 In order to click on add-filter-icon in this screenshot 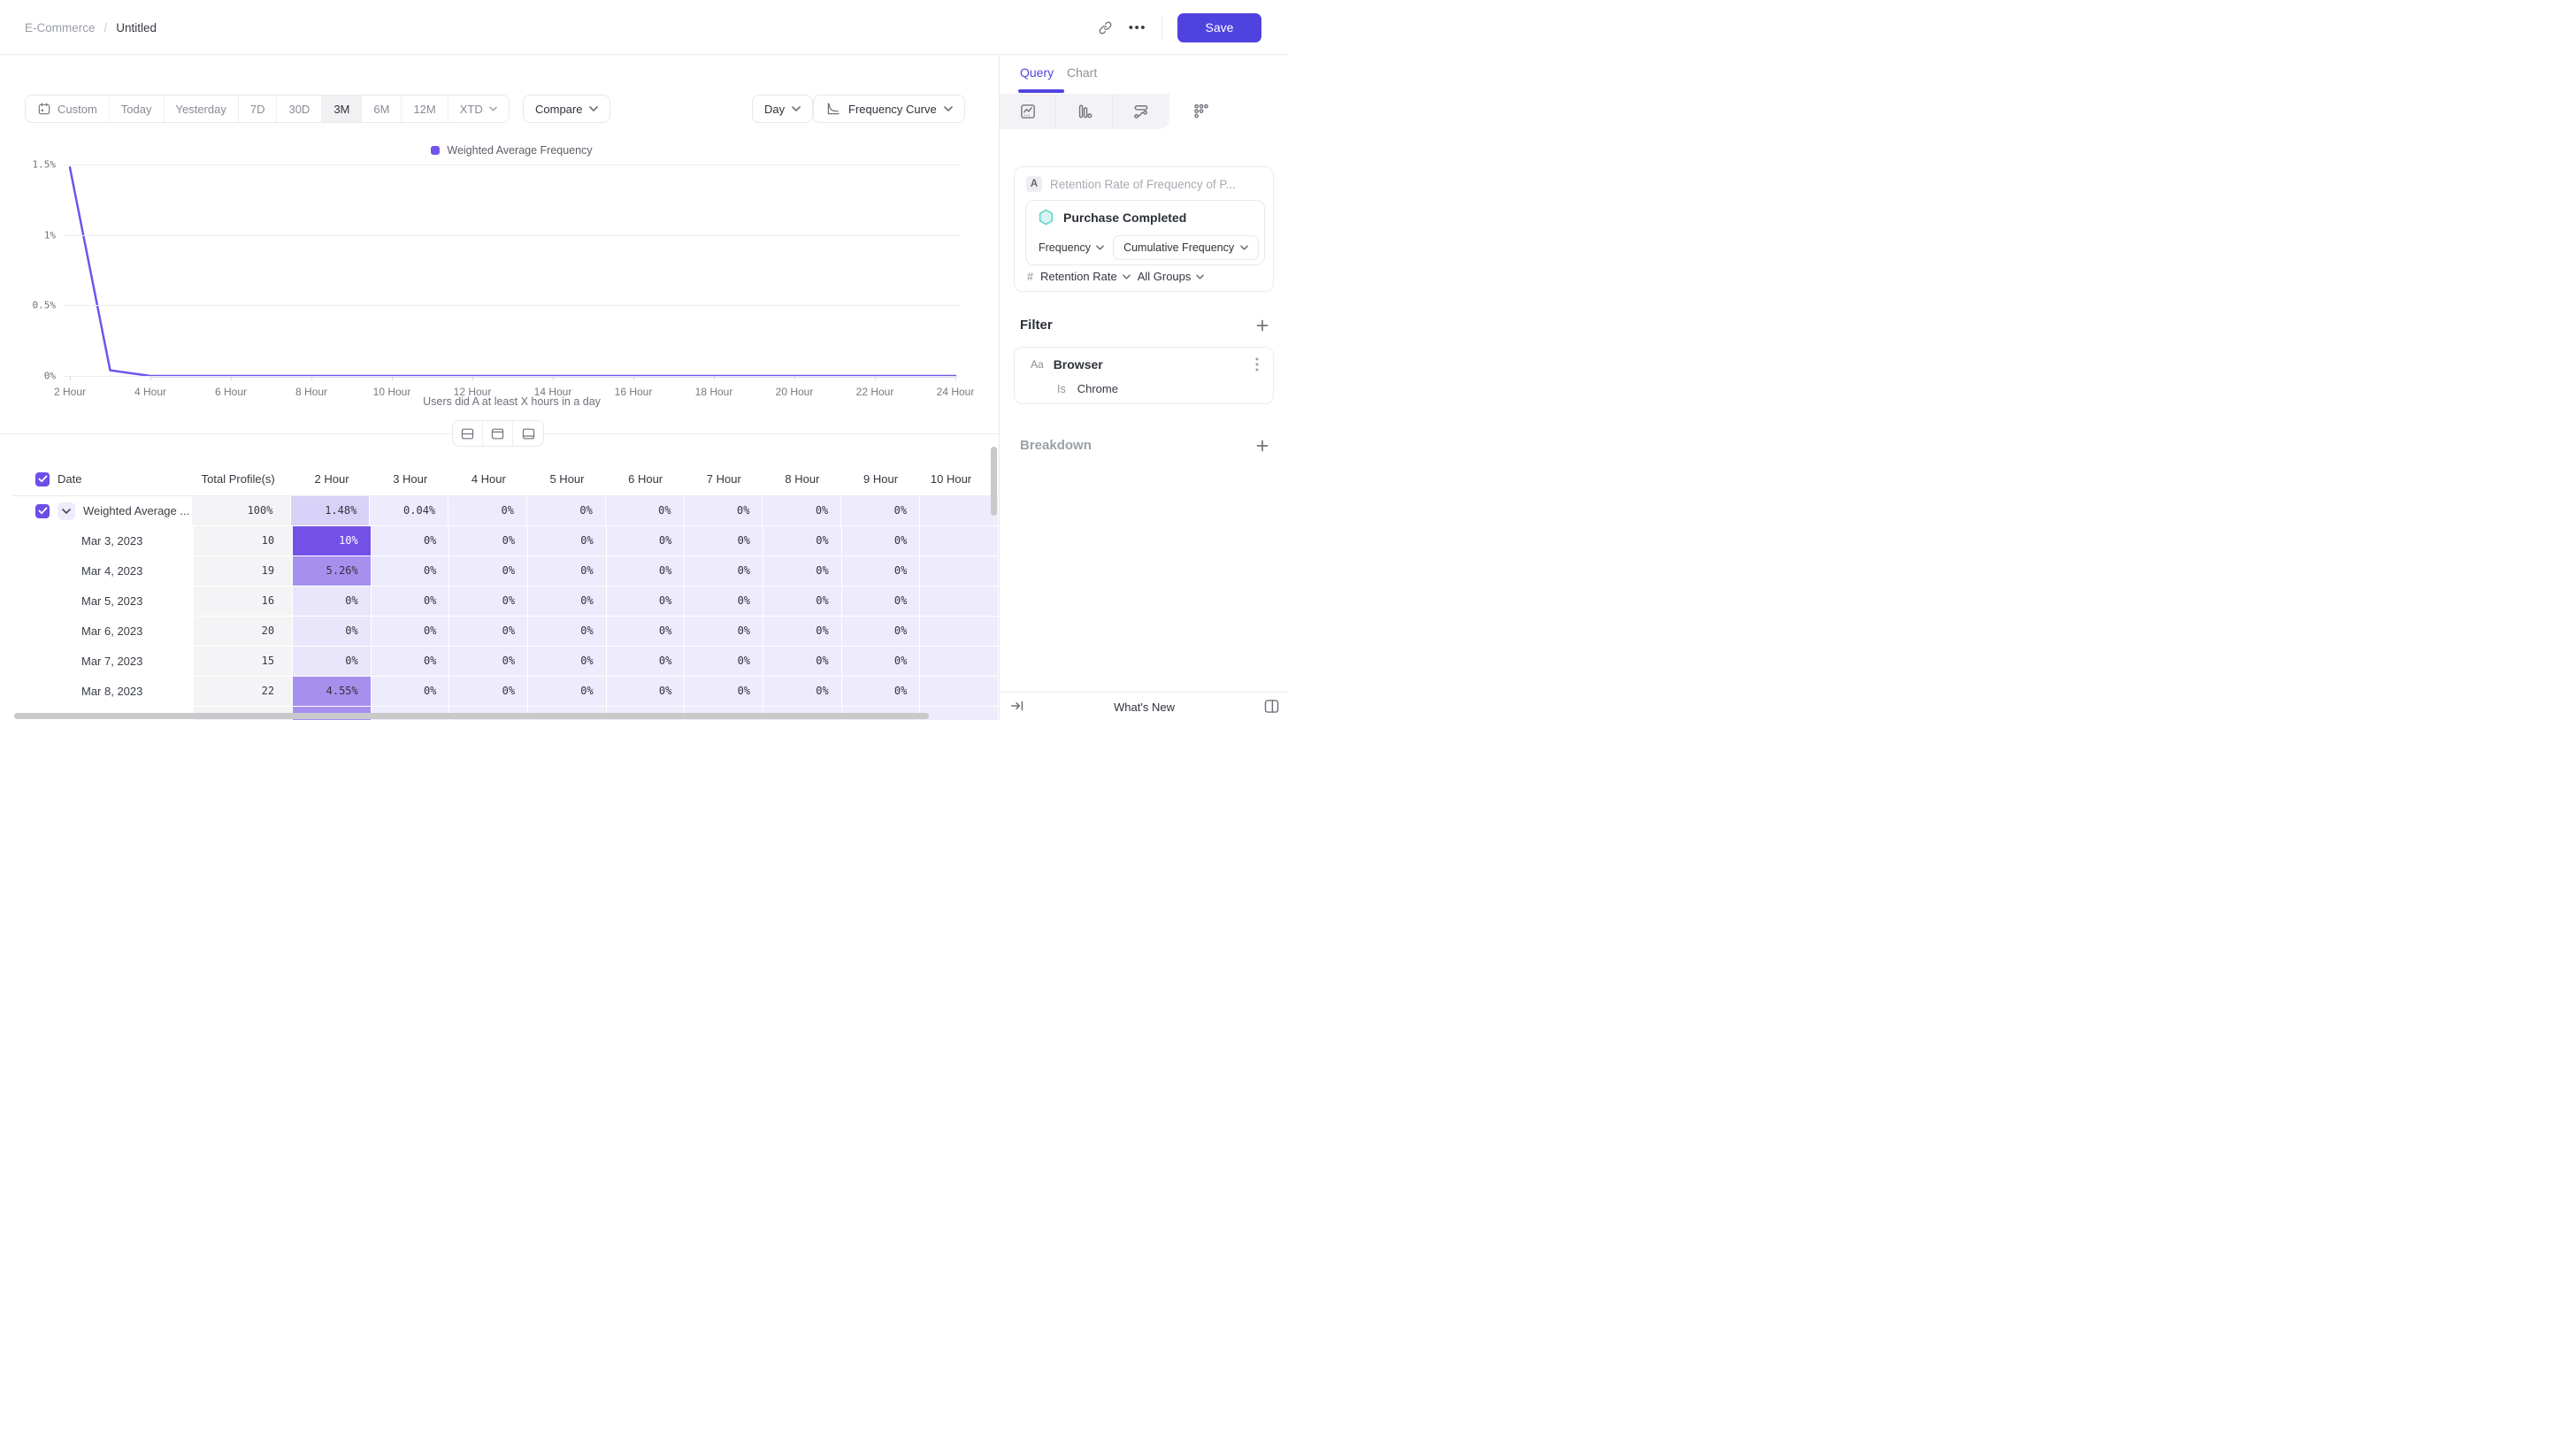, I will do `click(1262, 325)`.